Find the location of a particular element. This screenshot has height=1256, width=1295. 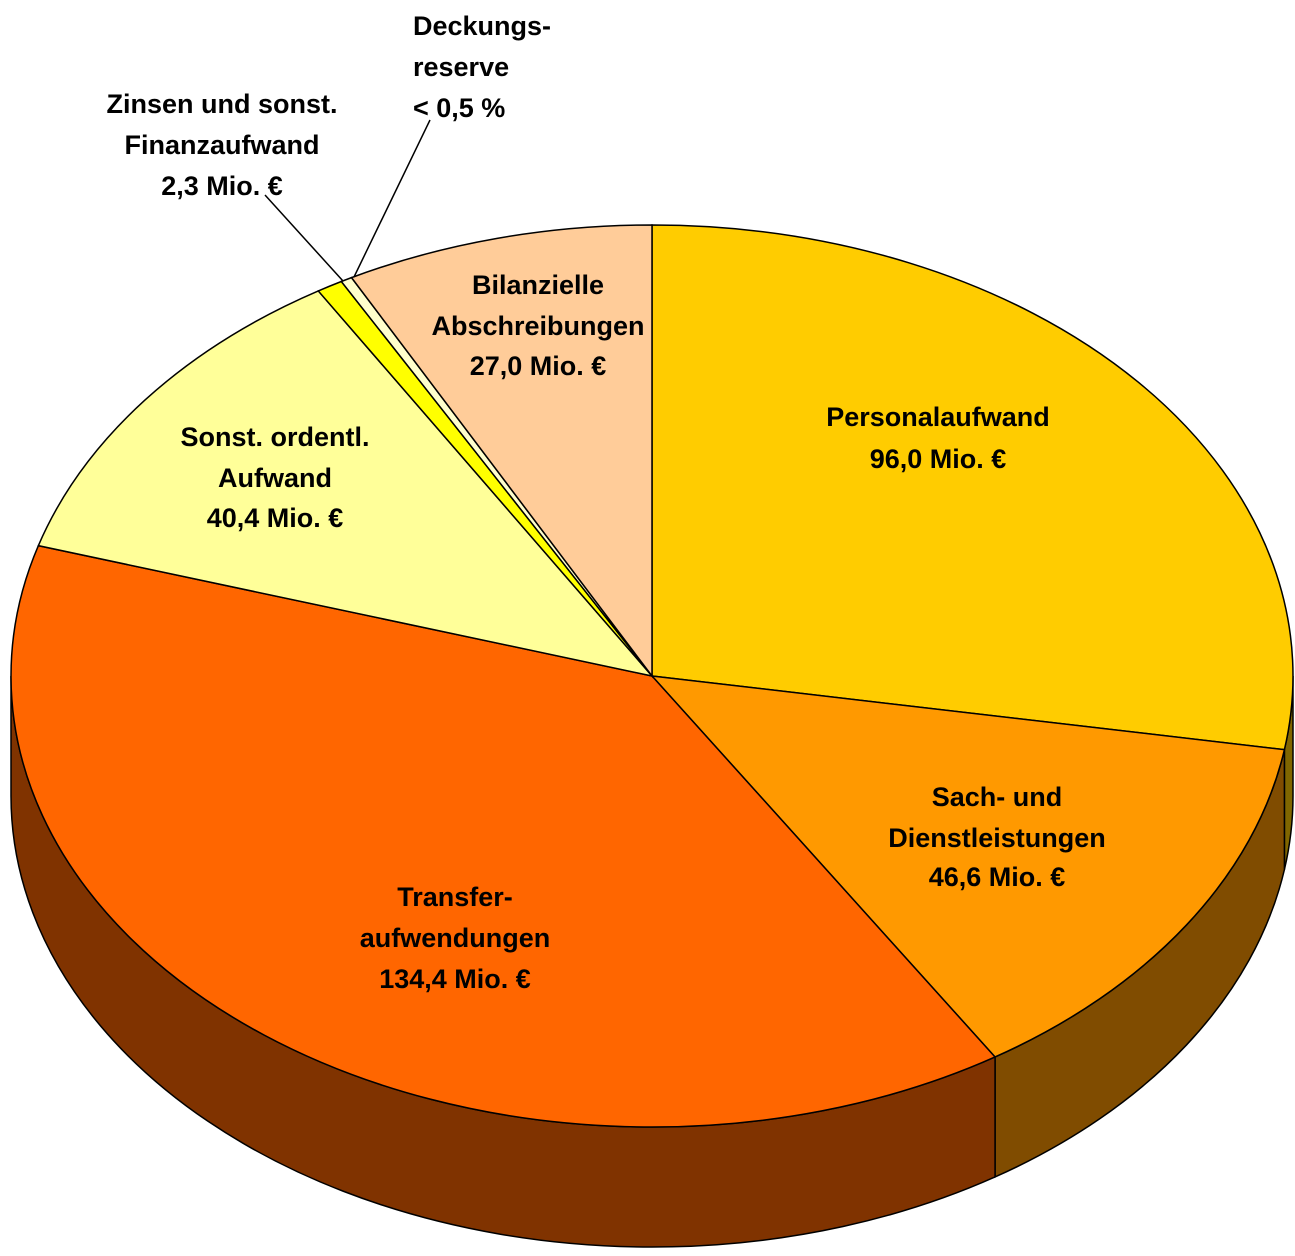

value-label: 27,0 Mio. € is located at coordinates (538, 366).